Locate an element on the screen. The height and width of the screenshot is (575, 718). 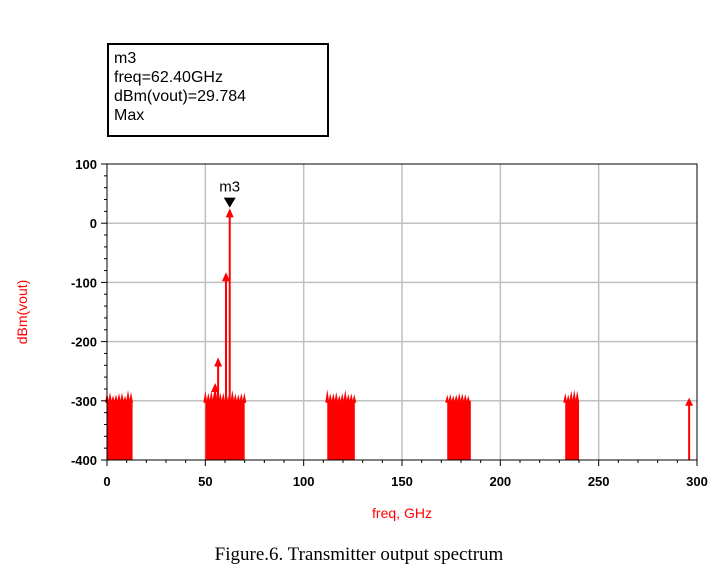
x-tick-label: 200 is located at coordinates (500, 481).